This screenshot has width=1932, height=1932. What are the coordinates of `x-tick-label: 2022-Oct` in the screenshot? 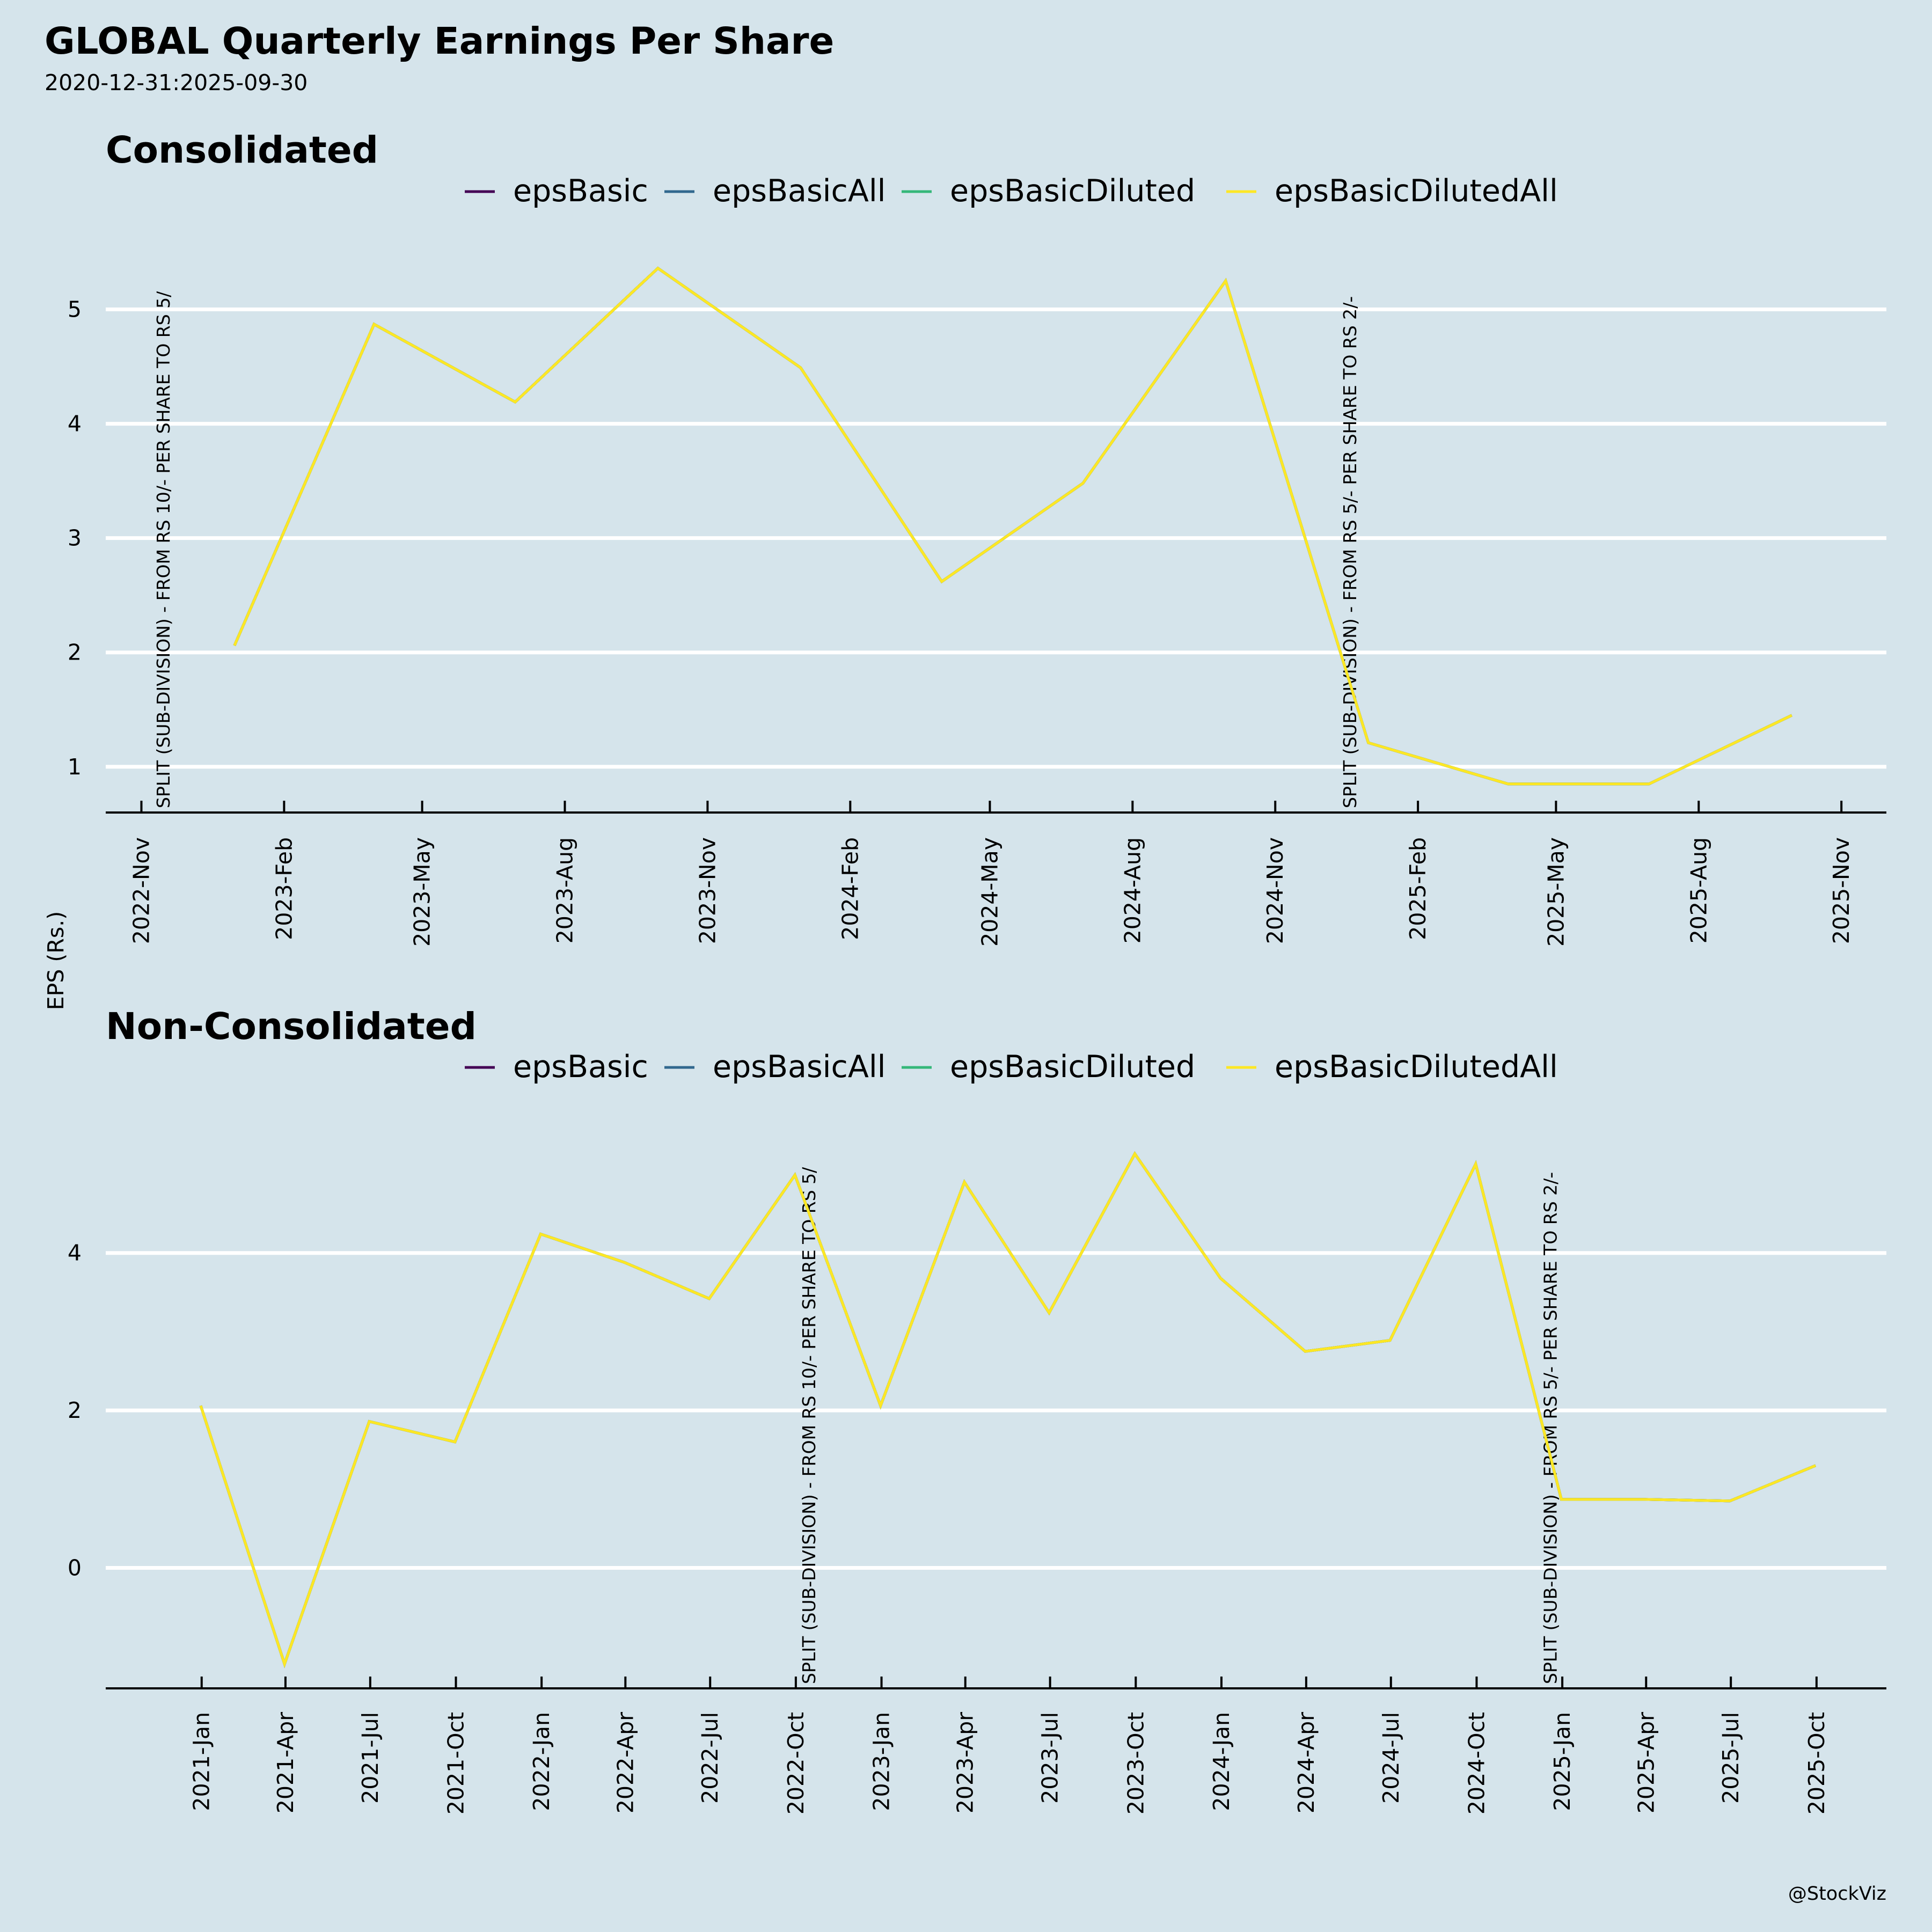 It's located at (796, 1763).